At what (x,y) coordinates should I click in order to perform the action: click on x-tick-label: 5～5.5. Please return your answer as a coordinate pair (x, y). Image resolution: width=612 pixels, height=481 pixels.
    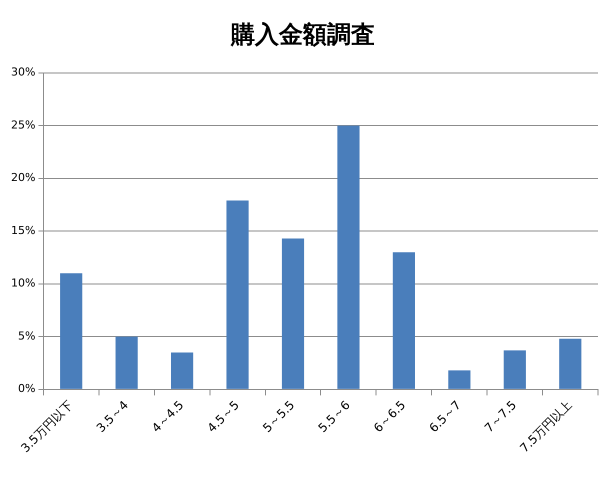
    Looking at the image, I should click on (279, 417).